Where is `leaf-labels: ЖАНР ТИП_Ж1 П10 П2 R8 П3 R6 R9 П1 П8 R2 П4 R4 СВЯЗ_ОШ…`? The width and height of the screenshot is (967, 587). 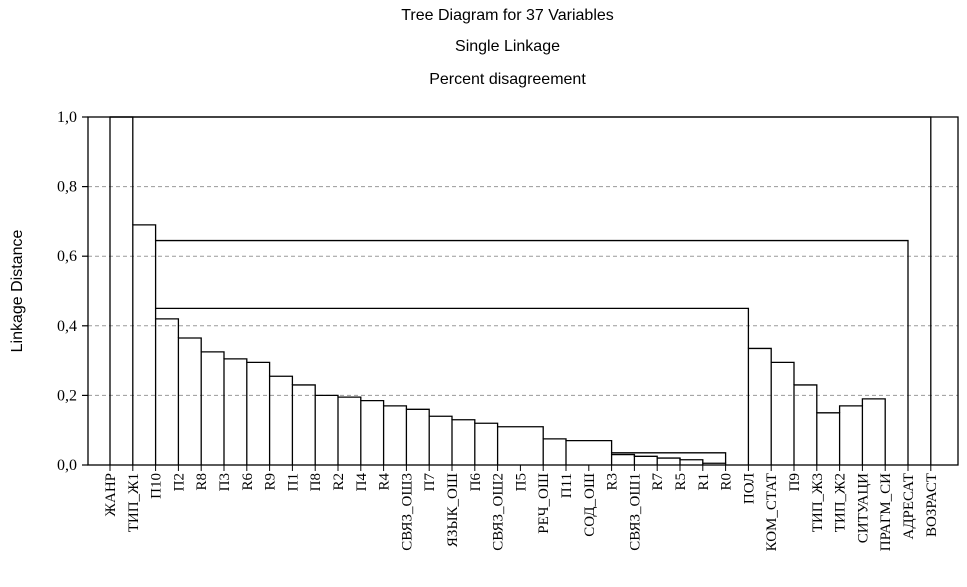
leaf-labels: ЖАНР ТИП_Ж1 П10 П2 R8 П3 R6 R9 П1 П8 R2 П4 R4 СВЯЗ_ОШ… is located at coordinates (521, 508).